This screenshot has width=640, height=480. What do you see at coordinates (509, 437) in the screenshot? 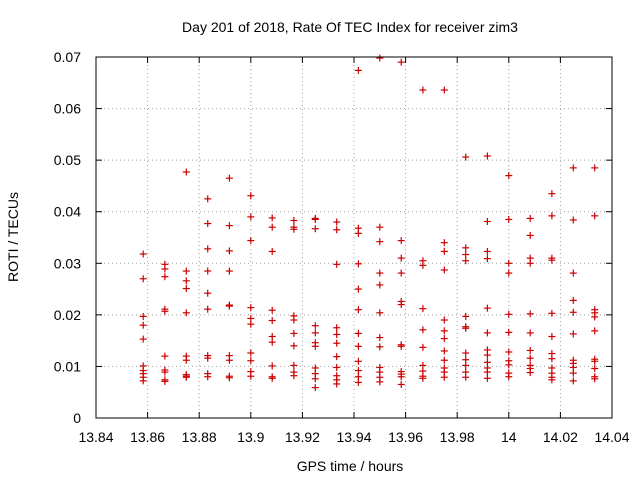
I see `x-tick-label: 14` at bounding box center [509, 437].